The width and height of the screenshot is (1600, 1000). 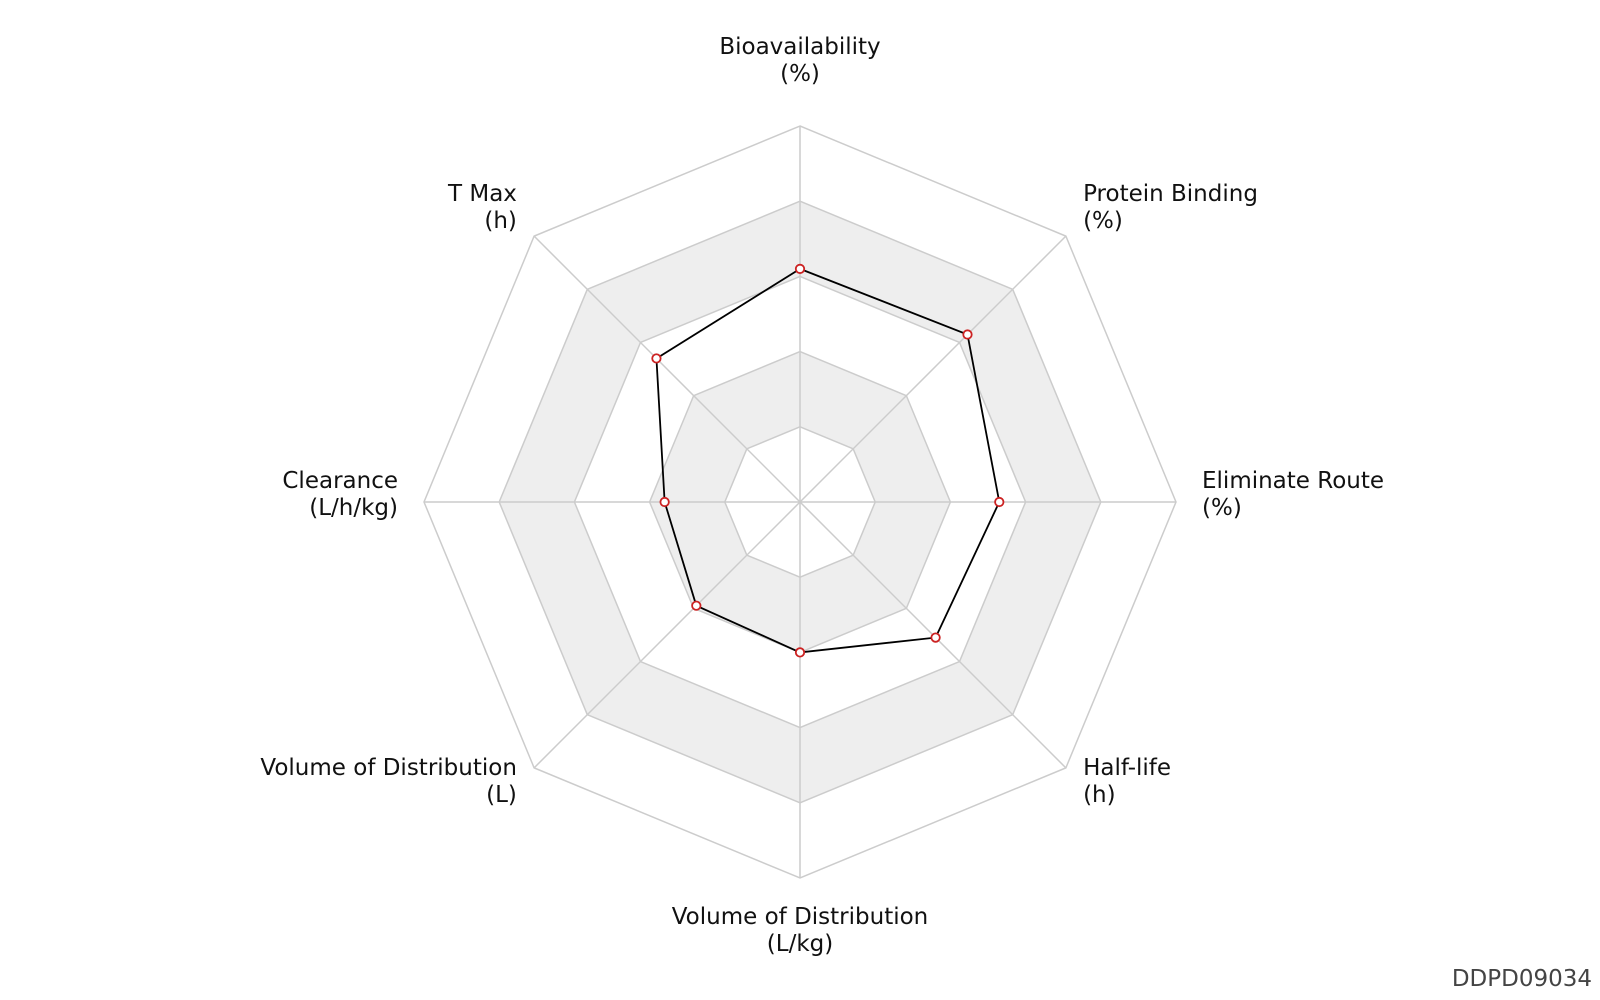 What do you see at coordinates (1293, 481) in the screenshot?
I see `axis-label-name: Eliminate Route` at bounding box center [1293, 481].